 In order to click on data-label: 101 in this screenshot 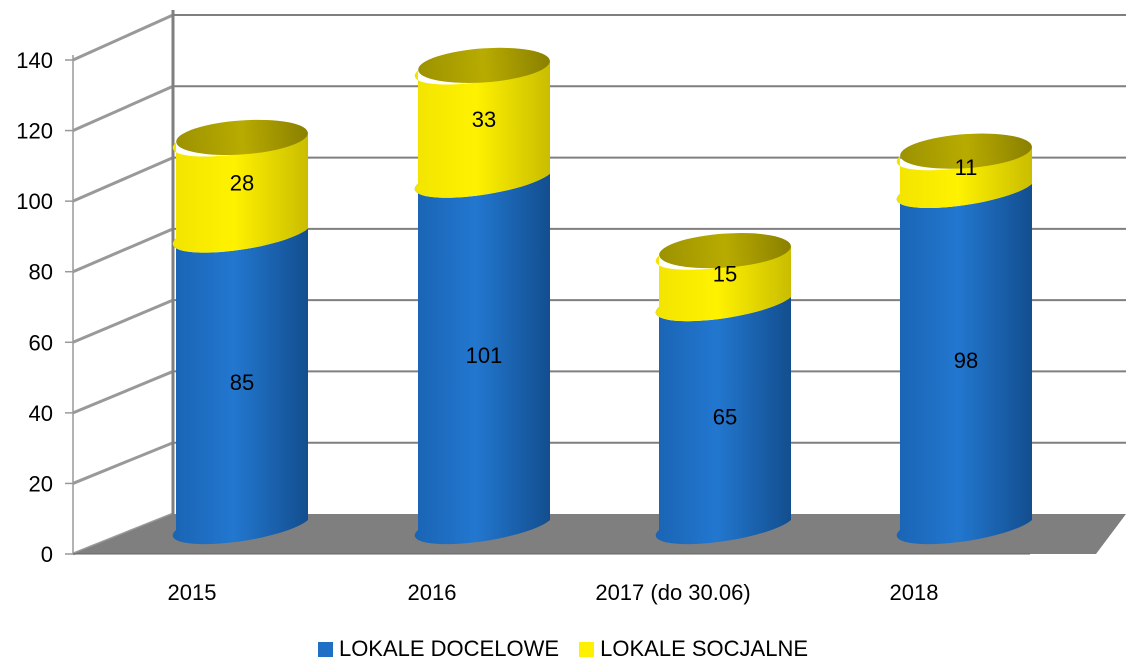, I will do `click(484, 355)`.